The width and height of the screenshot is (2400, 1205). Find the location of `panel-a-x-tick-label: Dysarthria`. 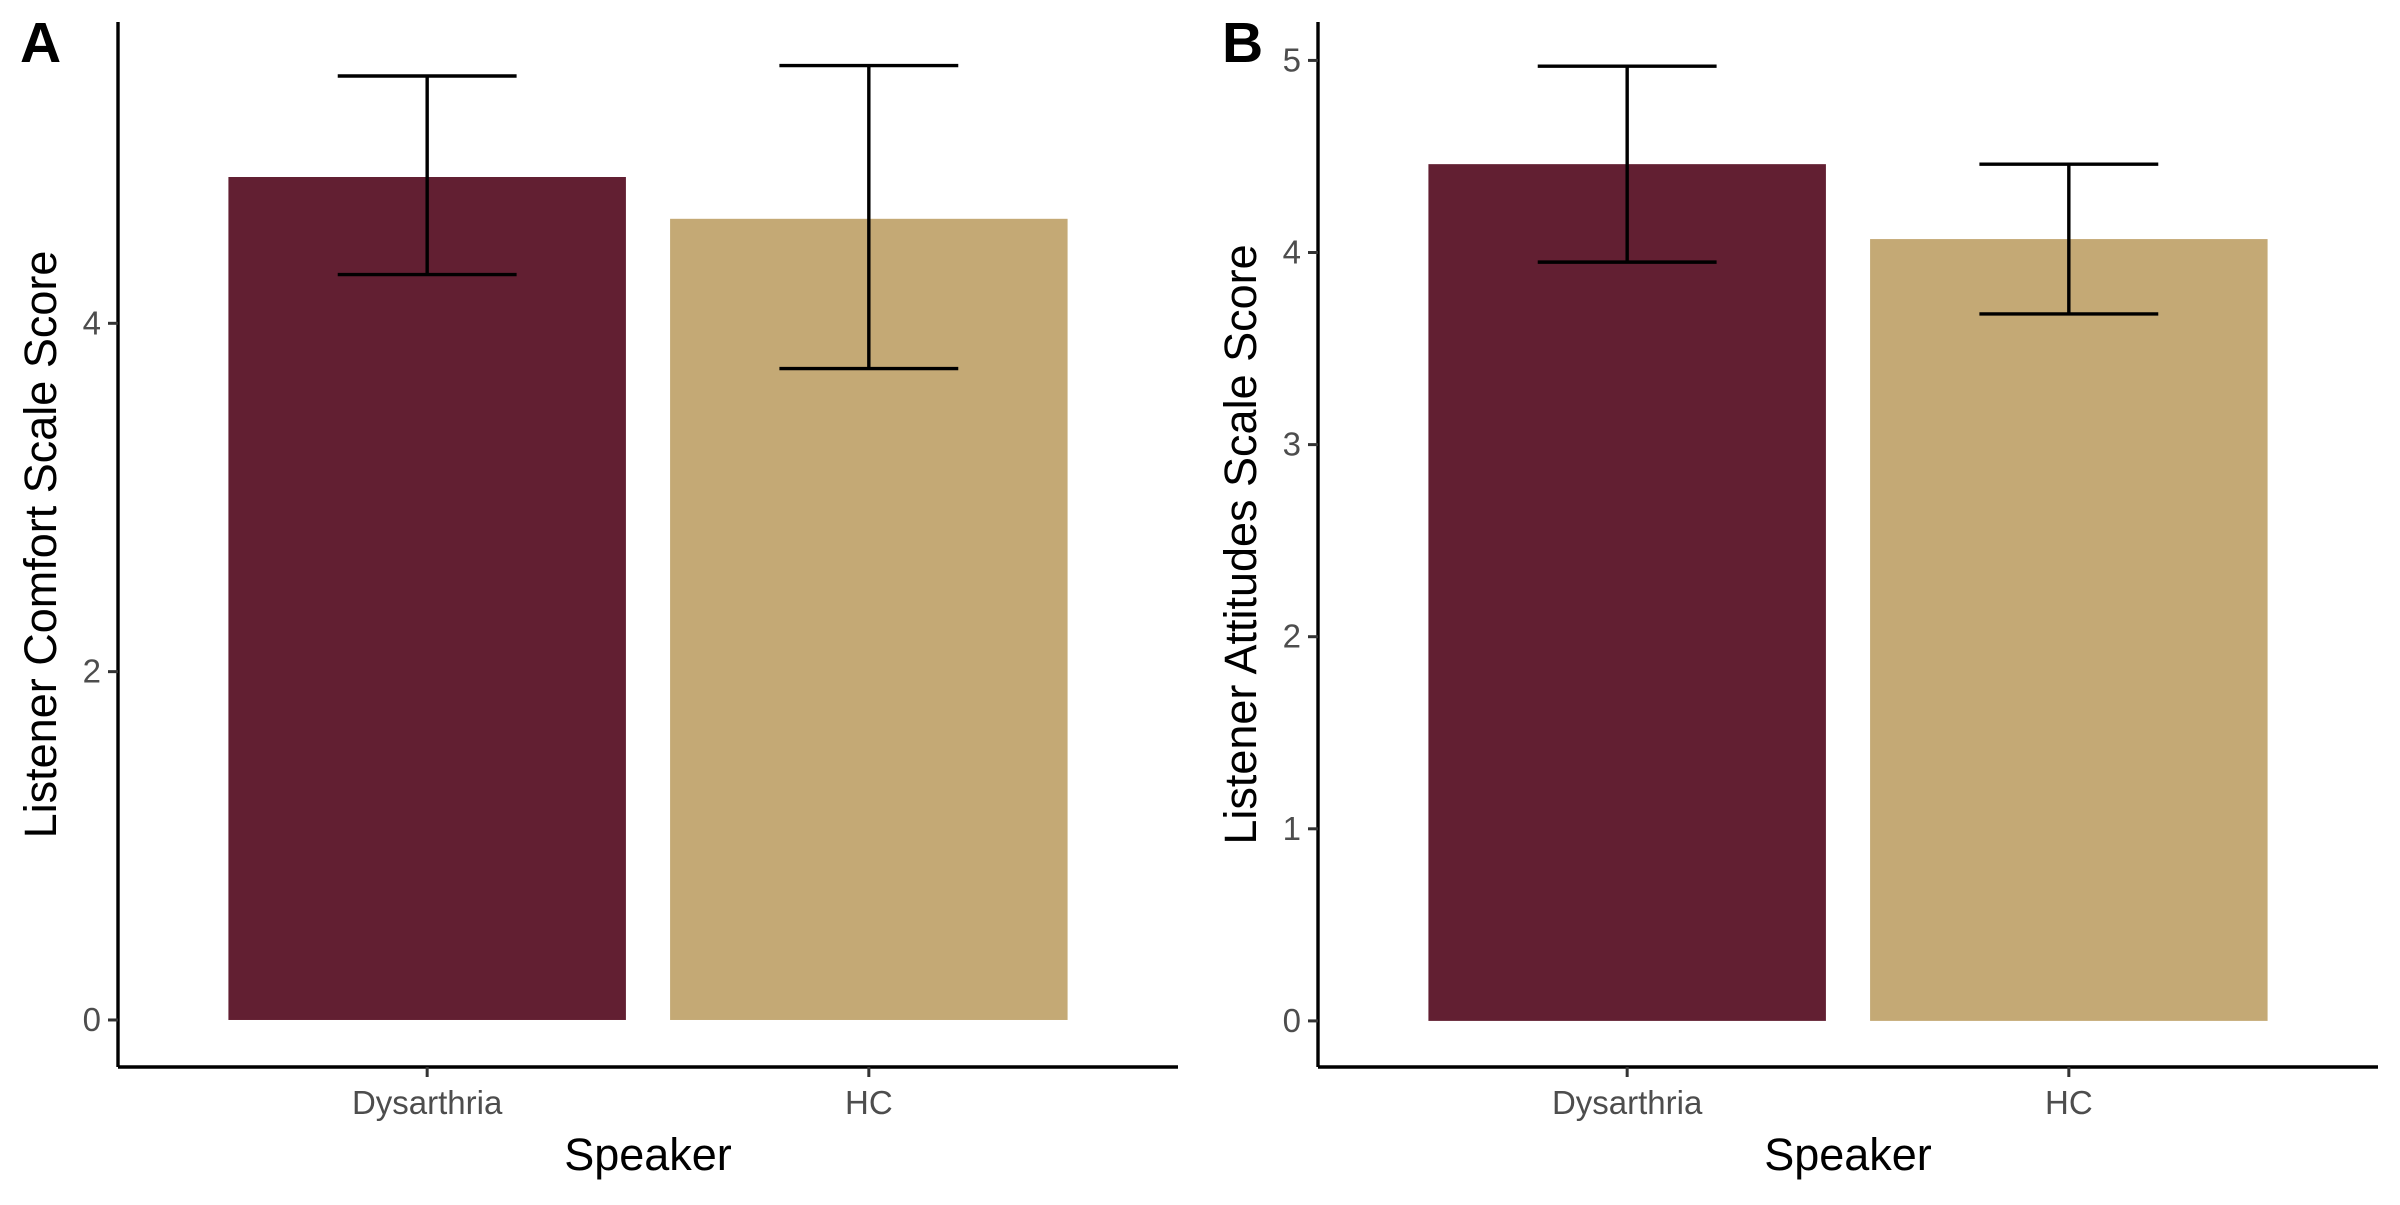

panel-a-x-tick-label: Dysarthria is located at coordinates (427, 1102).